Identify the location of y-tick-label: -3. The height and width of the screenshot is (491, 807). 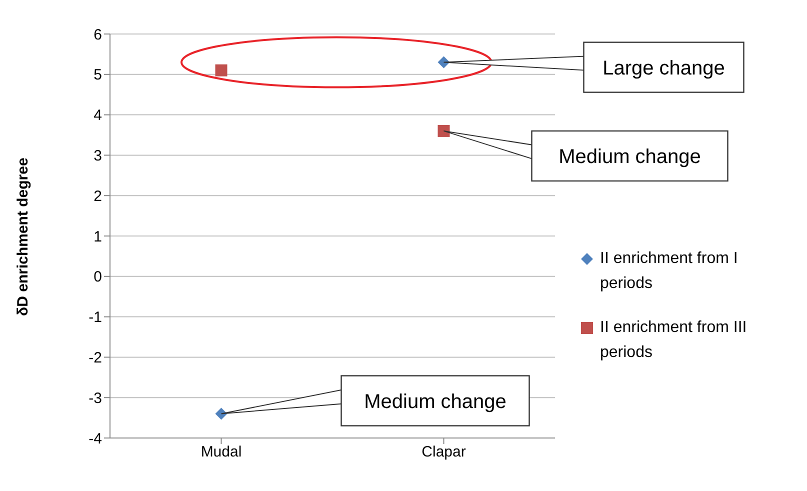
(95, 398).